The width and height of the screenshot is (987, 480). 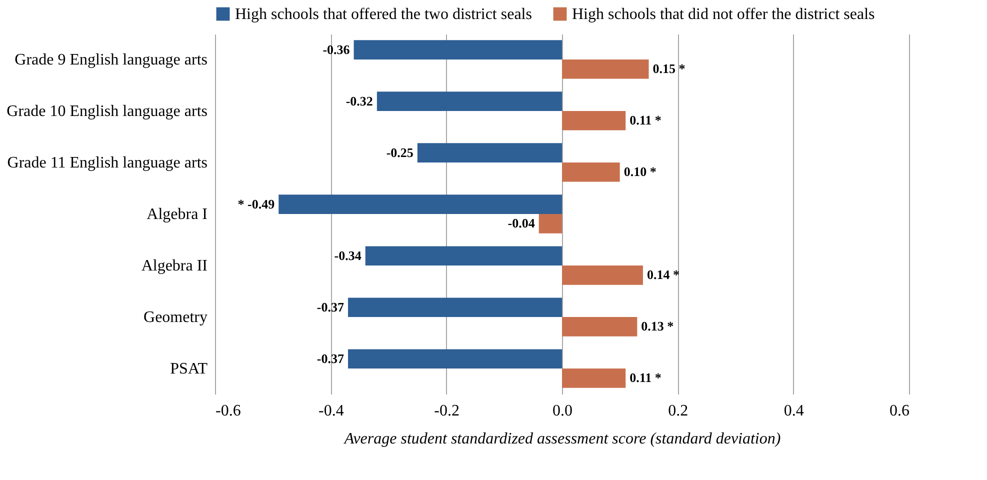 What do you see at coordinates (562, 439) in the screenshot?
I see `x-axis-title: Average student standardized assessment score (standard deviation)` at bounding box center [562, 439].